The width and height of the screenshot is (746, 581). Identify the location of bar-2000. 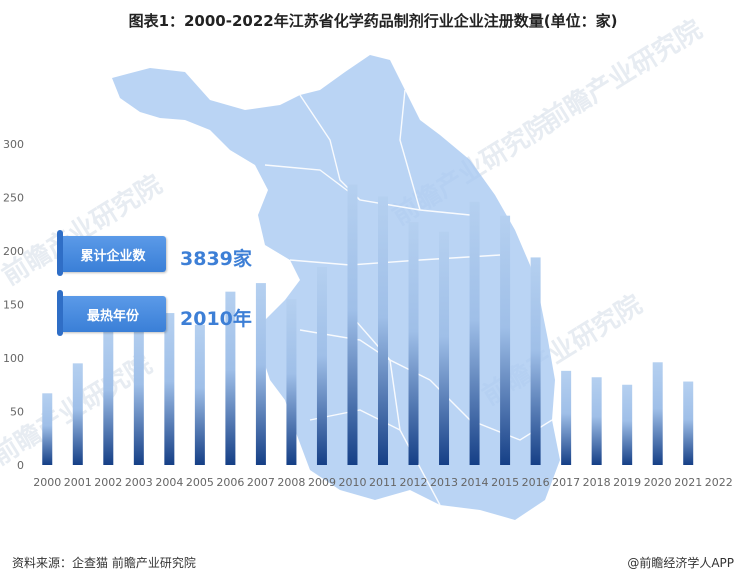
(47, 429).